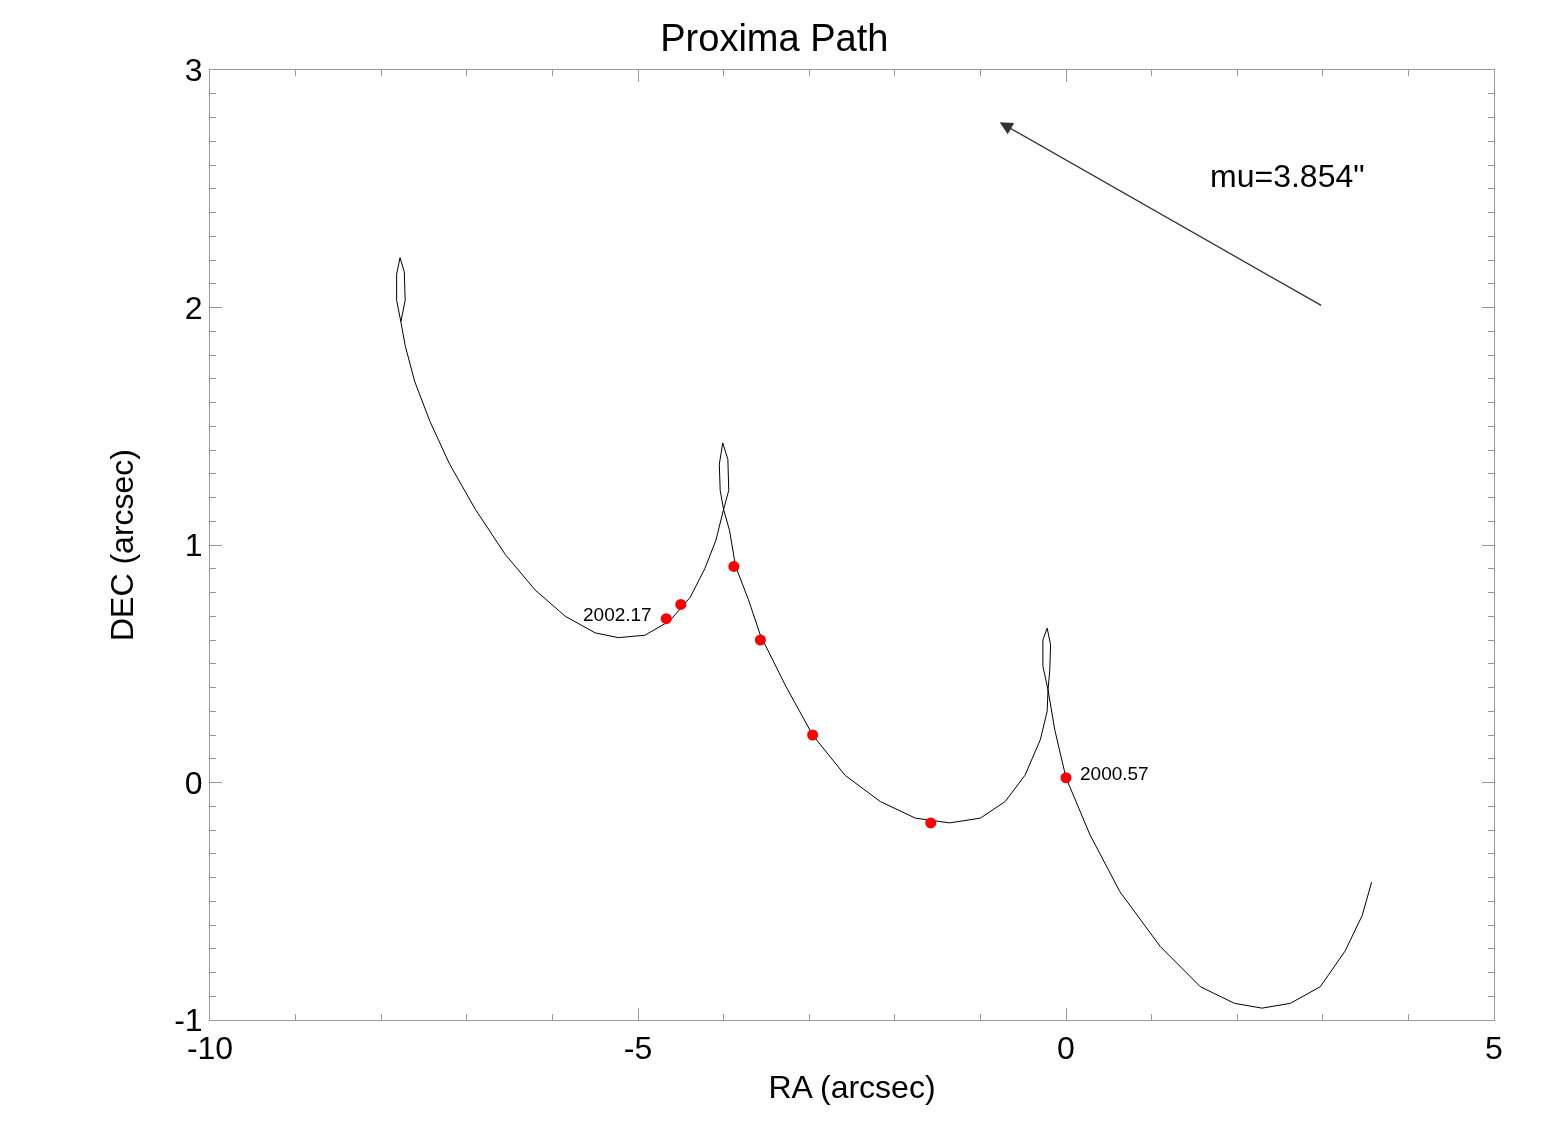 The height and width of the screenshot is (1144, 1558). What do you see at coordinates (638, 1048) in the screenshot?
I see `x-tick-label: -5` at bounding box center [638, 1048].